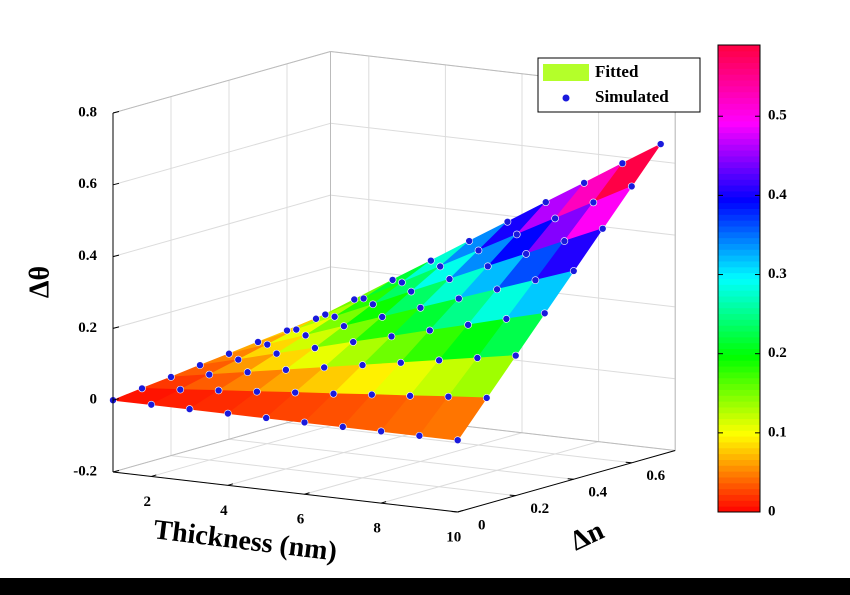 The image size is (850, 595). Describe the element at coordinates (39, 282) in the screenshot. I see `z-axis-label: Δθ` at that location.